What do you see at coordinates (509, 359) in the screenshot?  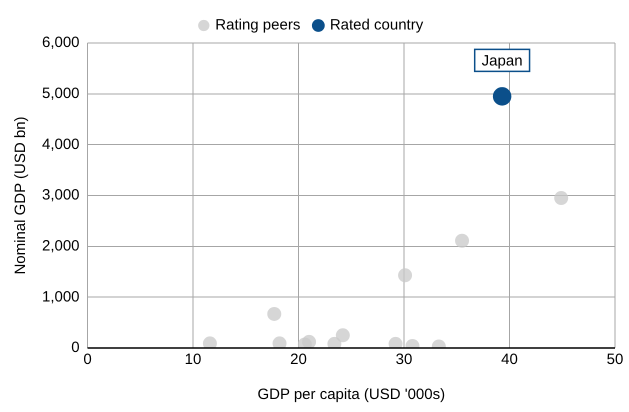 I see `x-tick-label: 40` at bounding box center [509, 359].